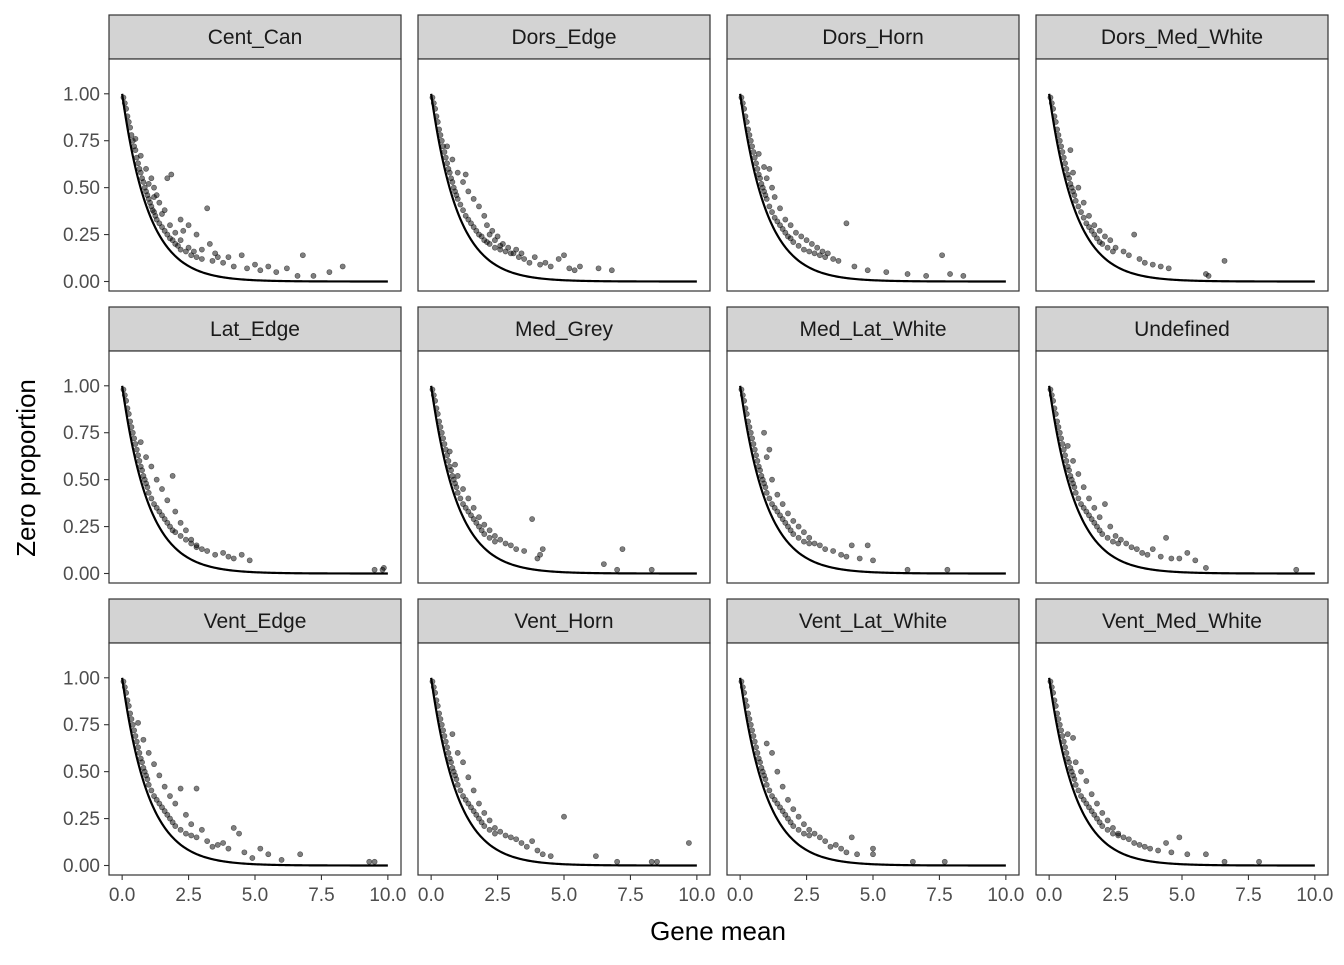 Image resolution: width=1344 pixels, height=965 pixels. Describe the element at coordinates (255, 37) in the screenshot. I see `facet-strip-label: Cent_Can` at that location.